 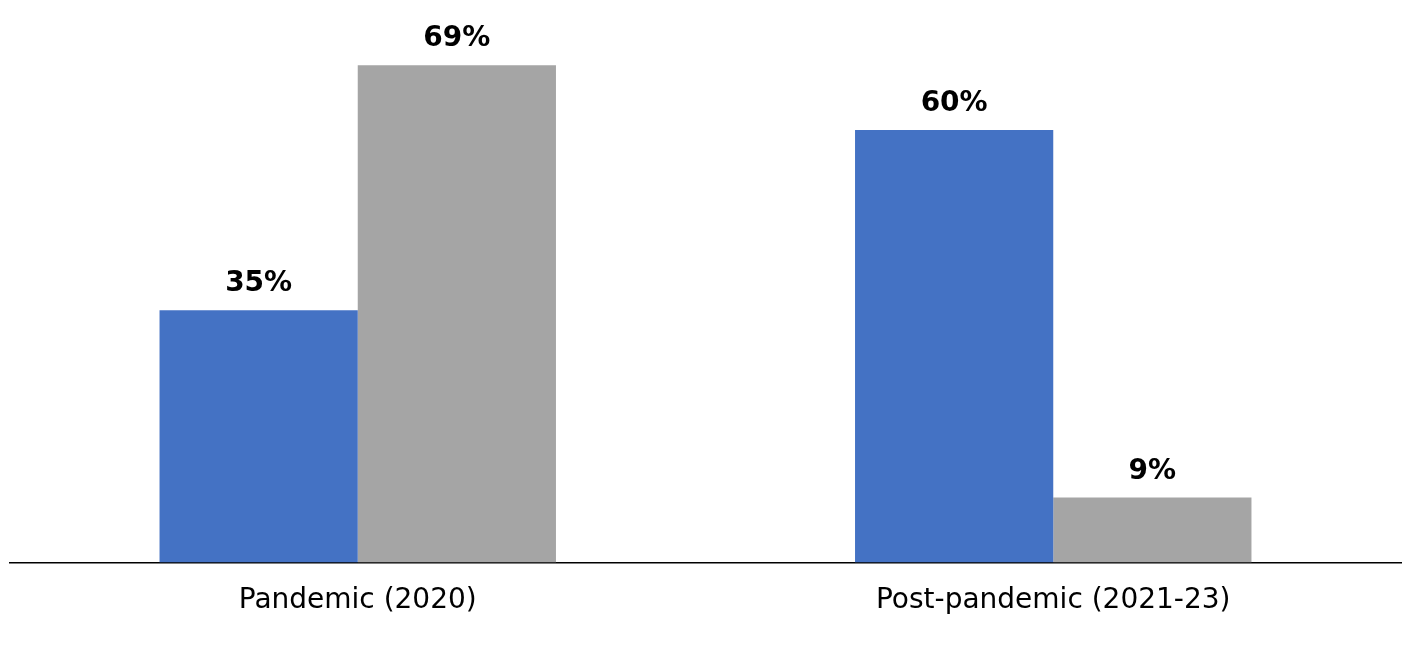 I want to click on data-label: 9%, so click(x=1152, y=469).